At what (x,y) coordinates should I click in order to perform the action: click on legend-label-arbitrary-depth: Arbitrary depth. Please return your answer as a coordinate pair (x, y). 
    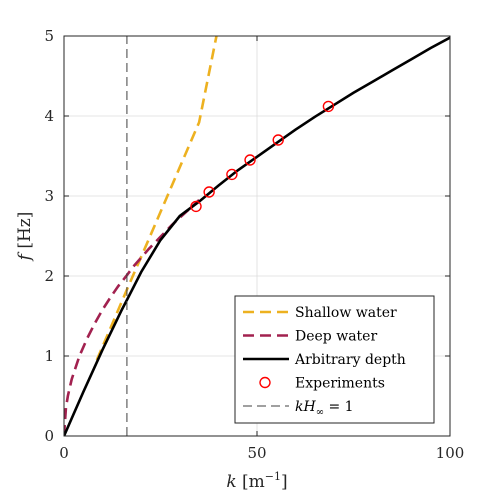
    Looking at the image, I should click on (350, 360).